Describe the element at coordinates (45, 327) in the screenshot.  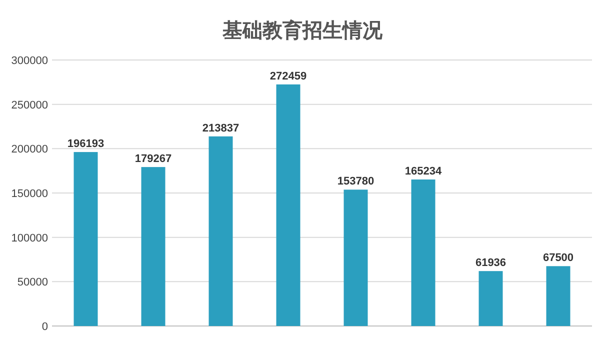
I see `y-tick-label: 0` at that location.